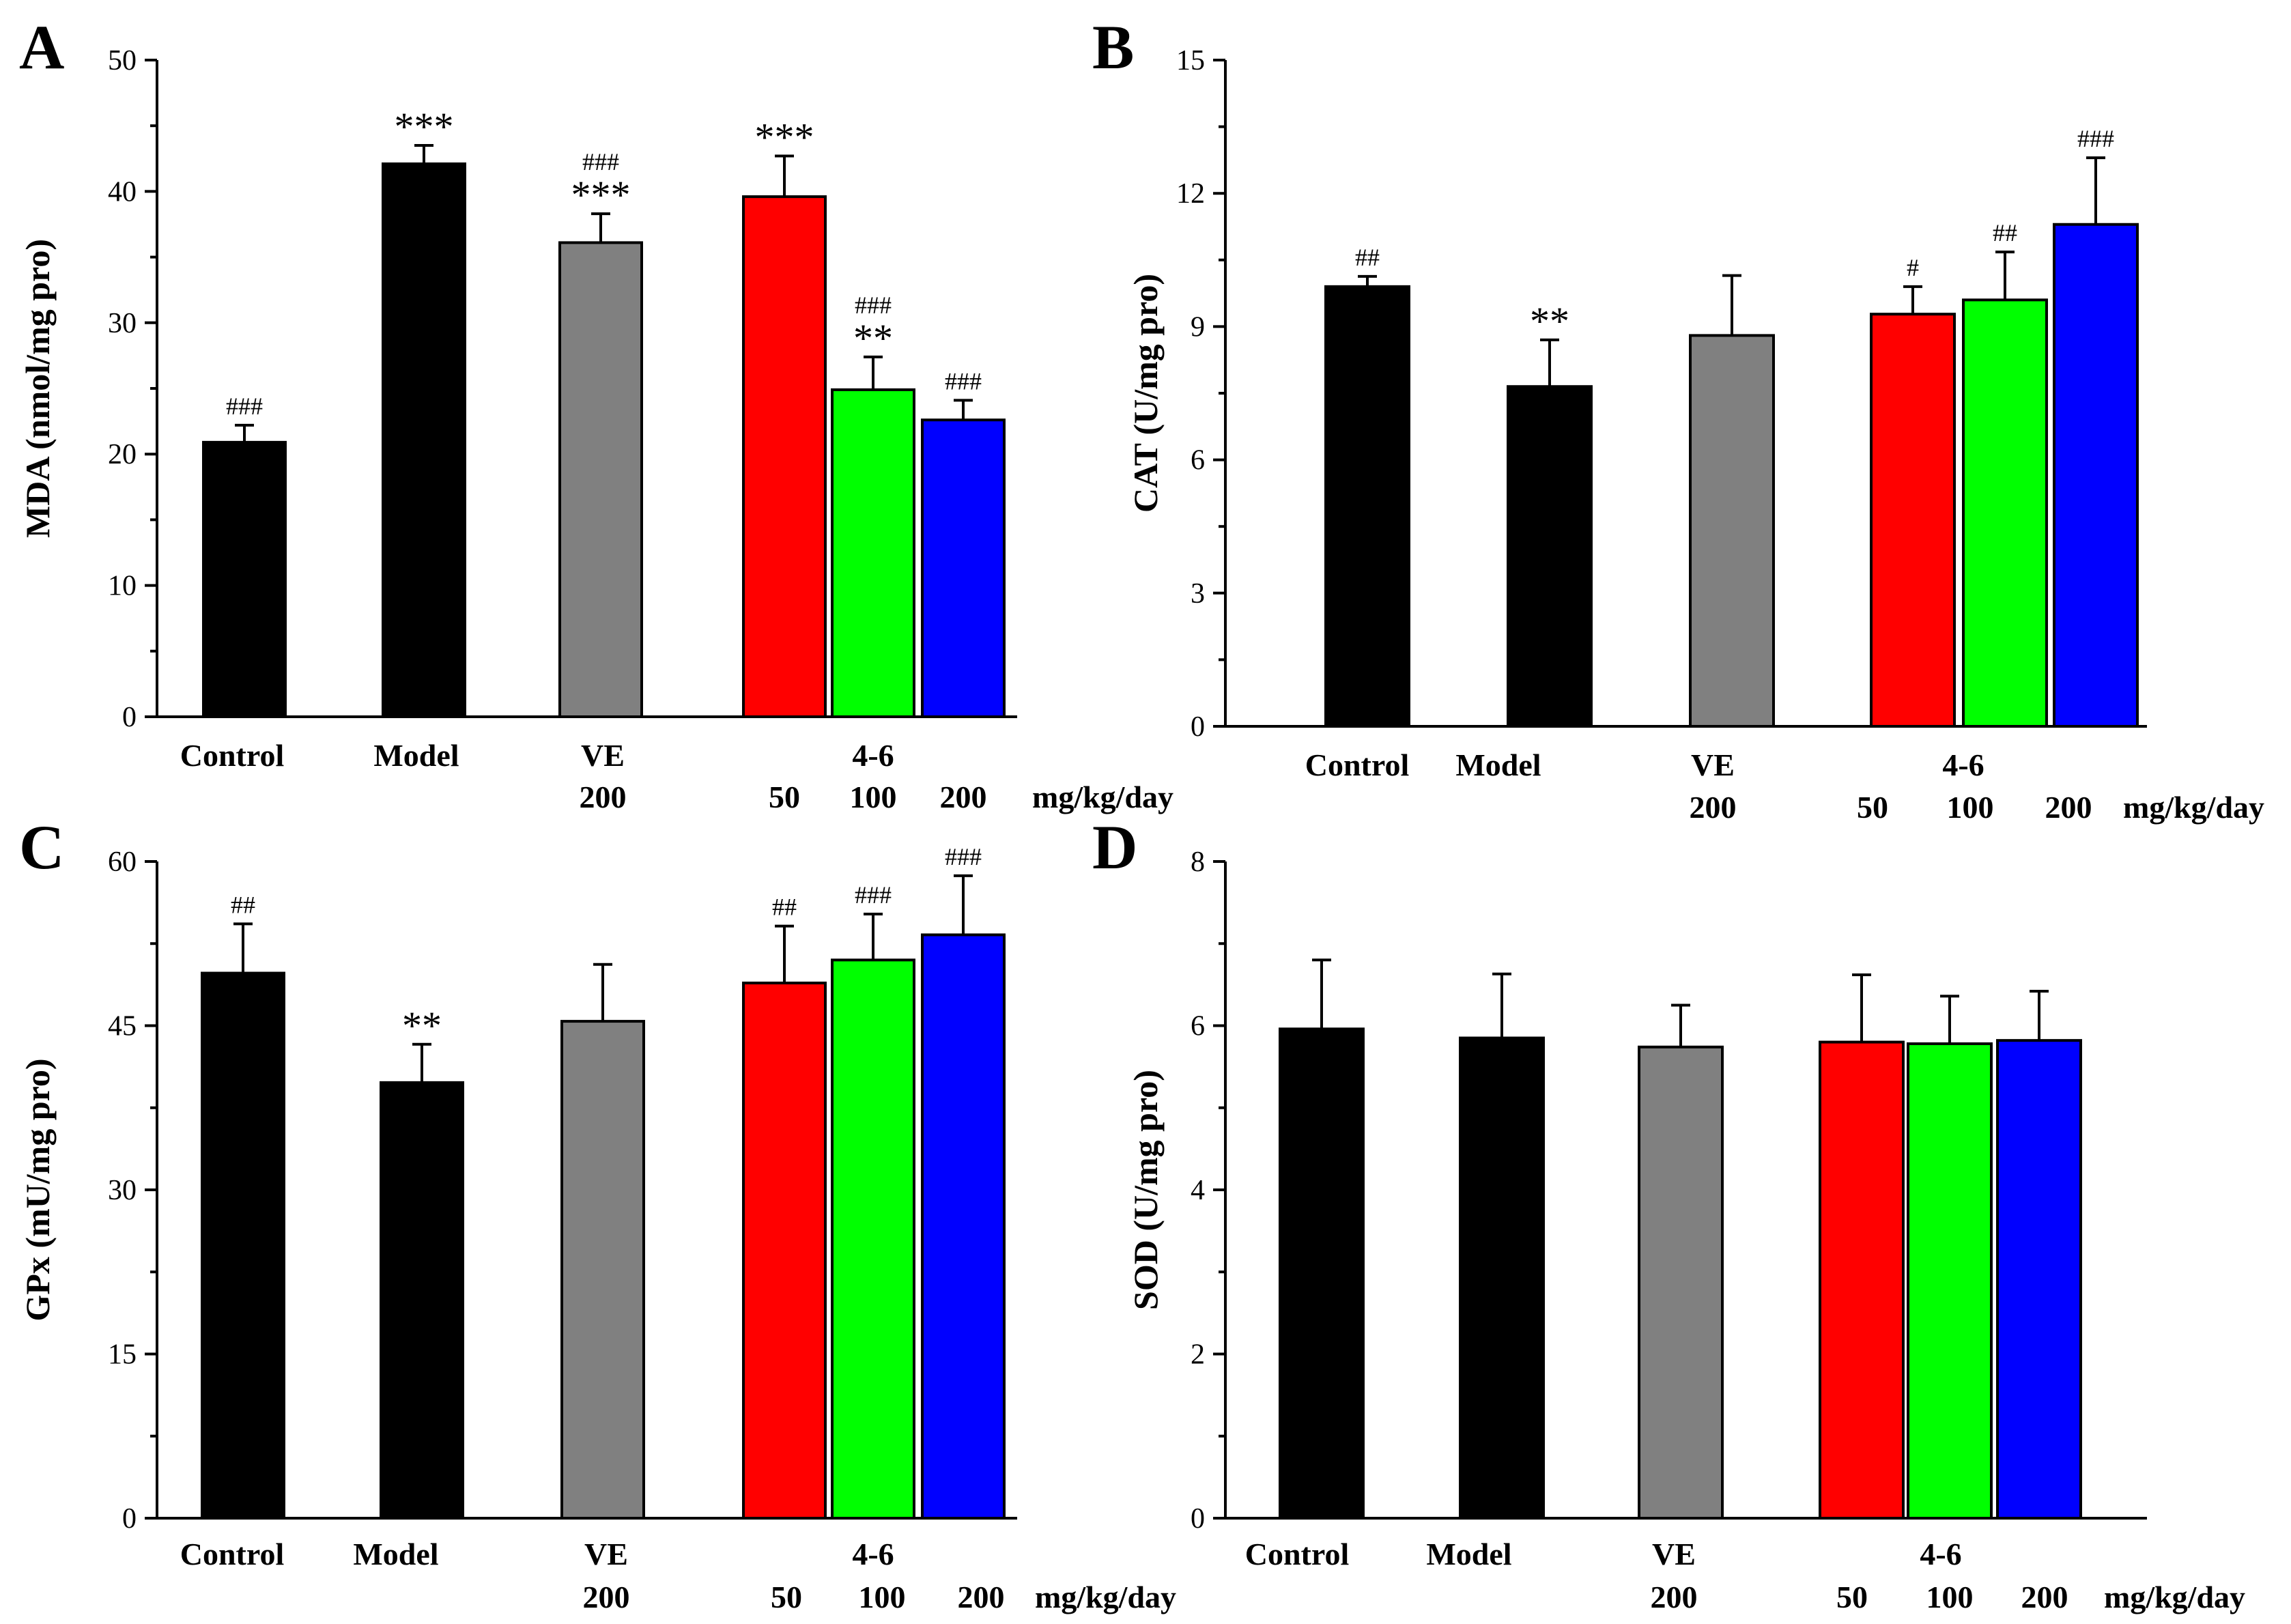 The height and width of the screenshot is (1624, 2291). I want to click on panel-d-y-tick-label: 0, so click(1198, 1519).